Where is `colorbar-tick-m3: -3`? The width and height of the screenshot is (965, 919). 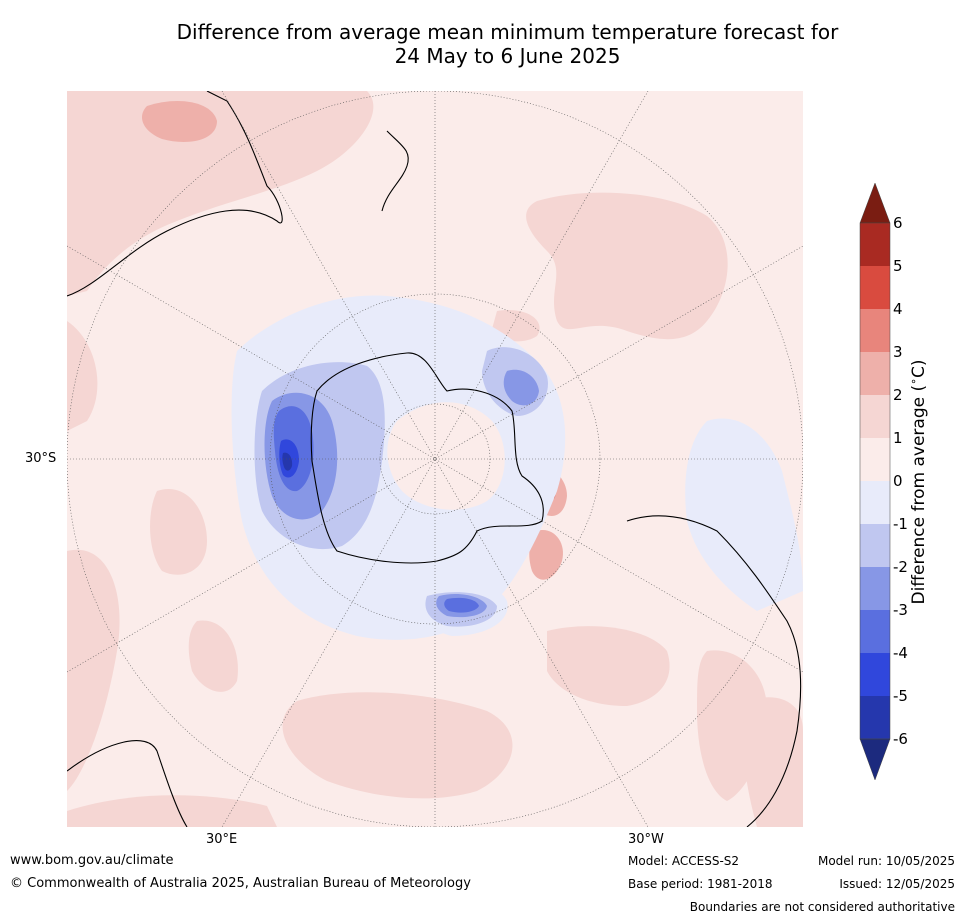
colorbar-tick-m3: -3 is located at coordinates (900, 610).